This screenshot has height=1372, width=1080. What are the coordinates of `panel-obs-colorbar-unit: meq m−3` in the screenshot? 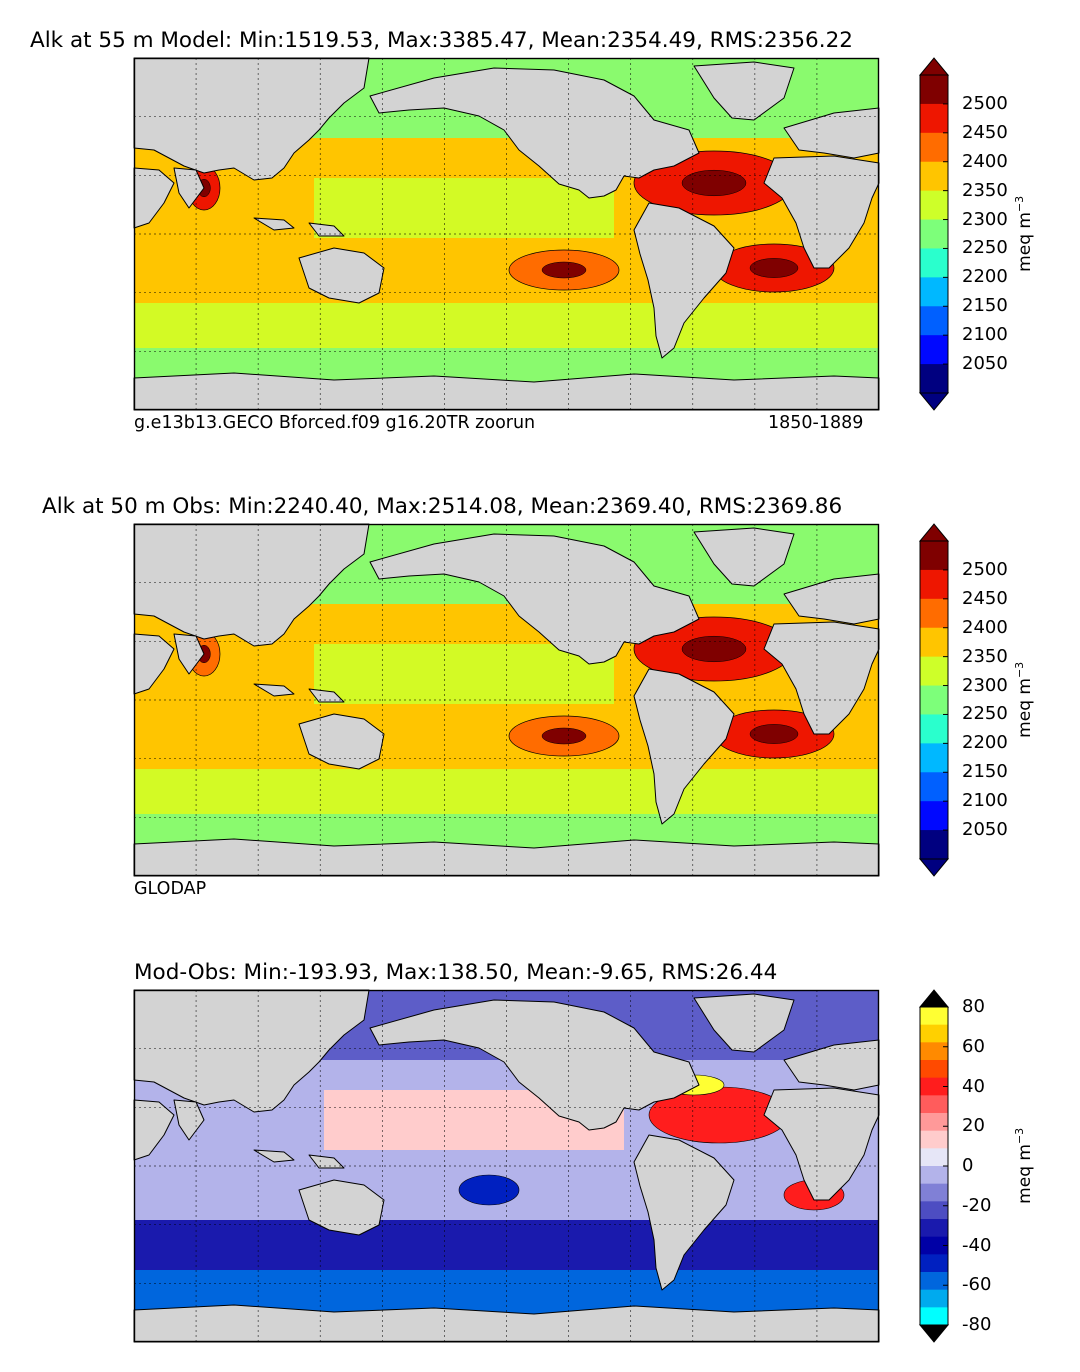 It's located at (1024, 699).